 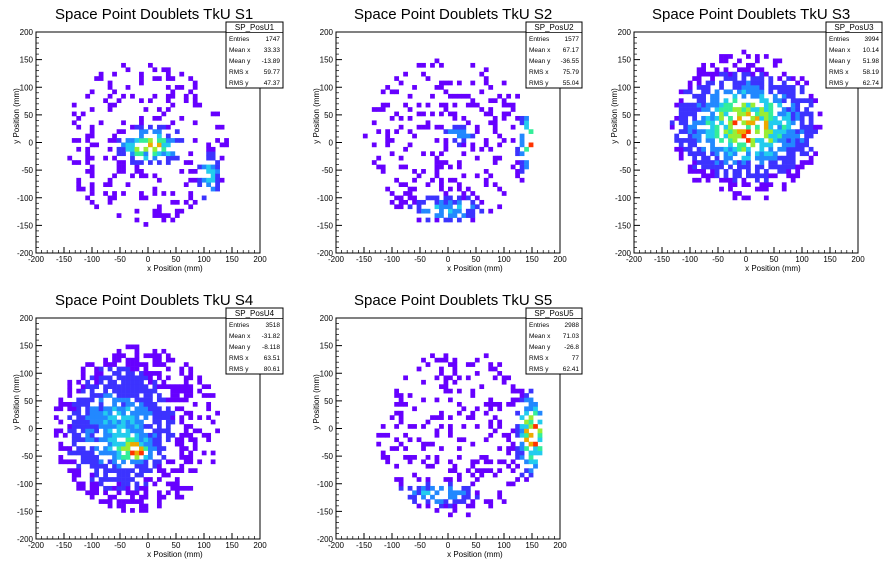 I want to click on stats-label: Mean y, so click(x=840, y=61).